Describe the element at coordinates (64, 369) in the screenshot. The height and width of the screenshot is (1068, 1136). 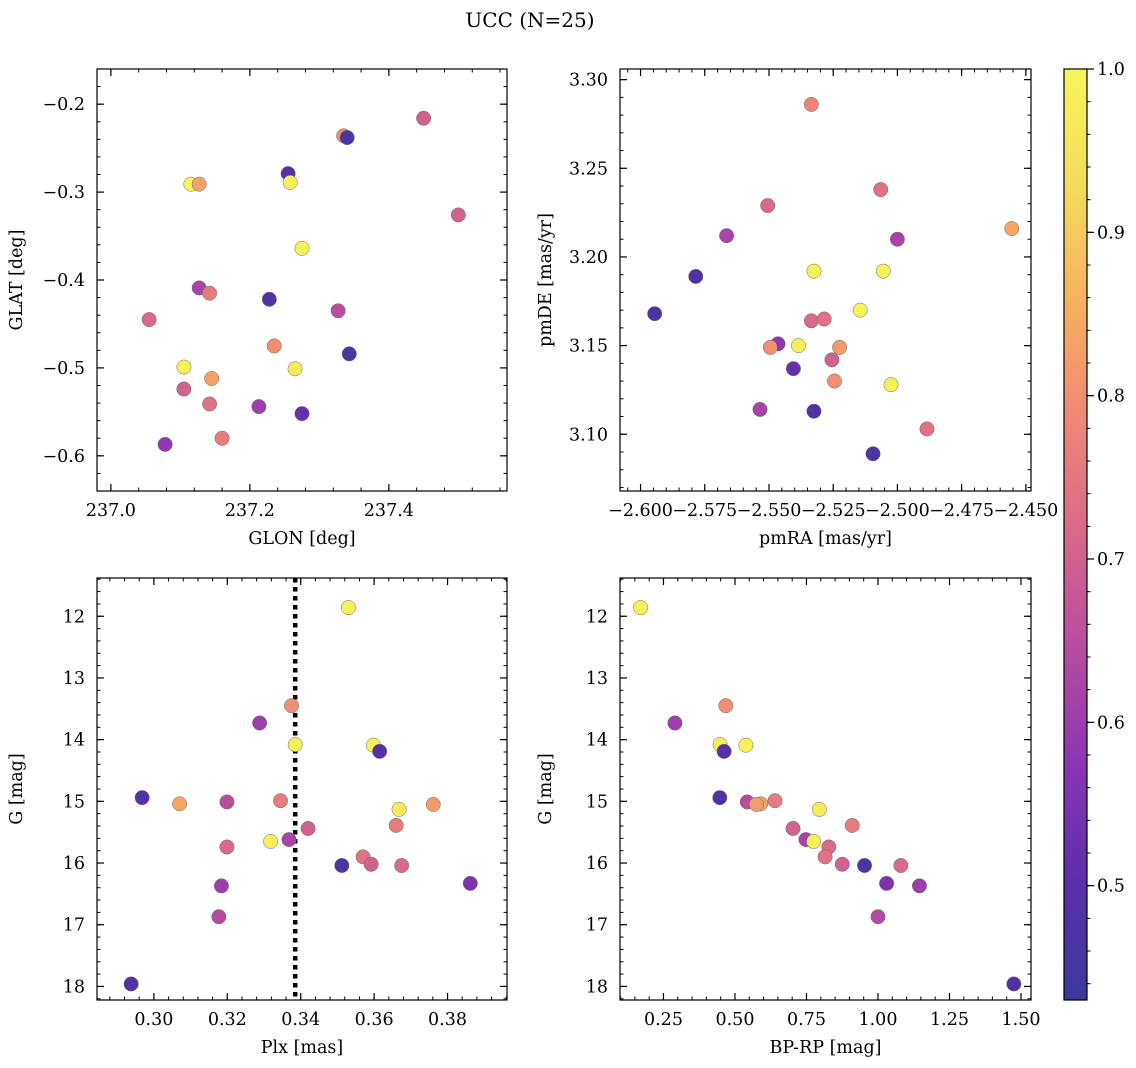
I see `y-tick-label: −0.5` at that location.